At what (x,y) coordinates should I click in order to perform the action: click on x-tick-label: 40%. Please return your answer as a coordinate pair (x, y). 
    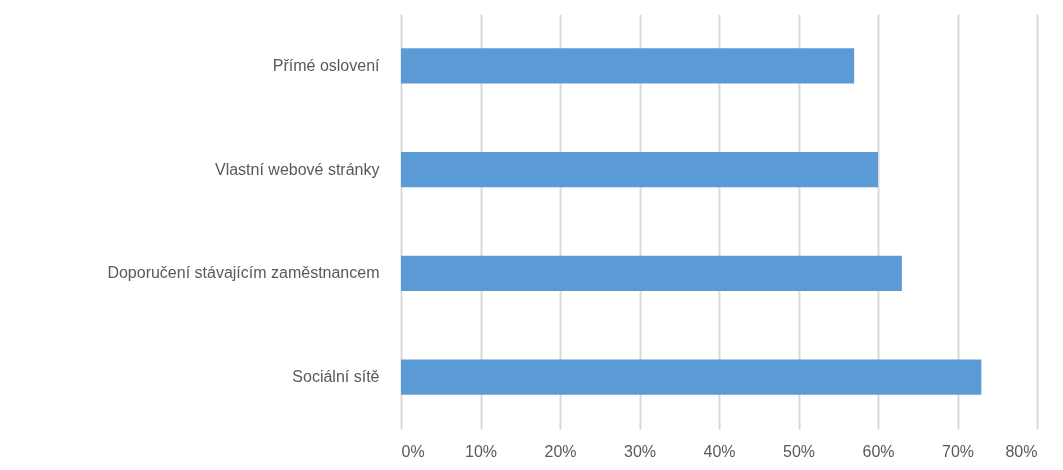
    Looking at the image, I should click on (719, 451).